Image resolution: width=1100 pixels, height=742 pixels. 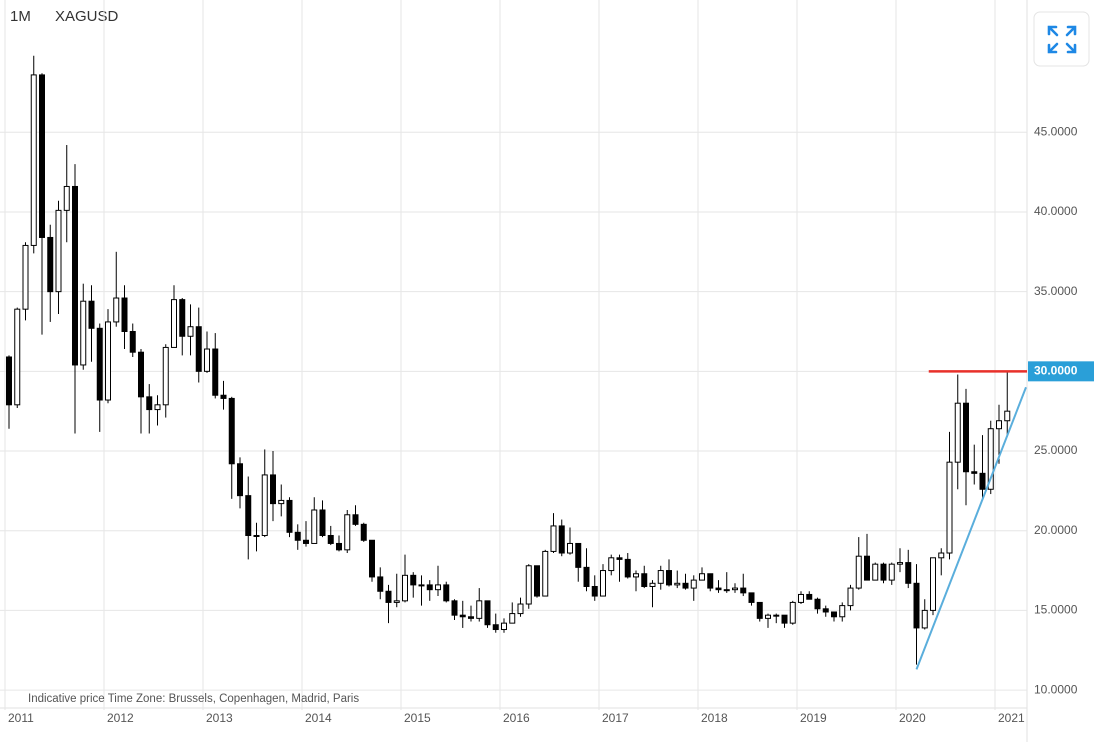 What do you see at coordinates (1056, 371) in the screenshot?
I see `price-marker-label: 30.0000` at bounding box center [1056, 371].